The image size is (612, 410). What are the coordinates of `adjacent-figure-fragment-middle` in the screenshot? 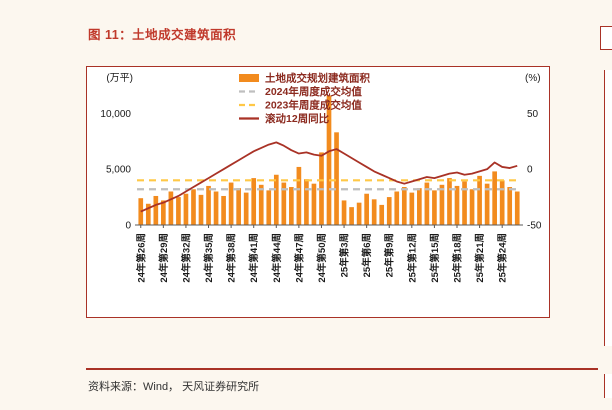 It's located at (608, 208).